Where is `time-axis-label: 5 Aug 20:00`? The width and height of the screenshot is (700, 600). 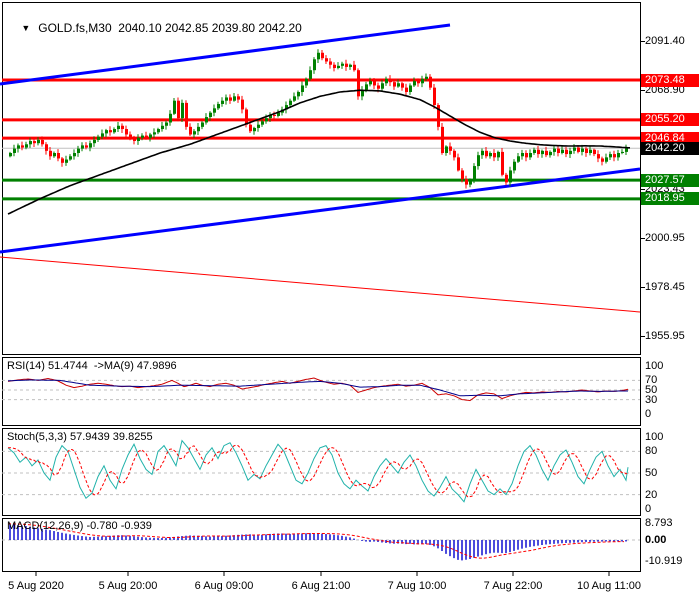
time-axis-label: 5 Aug 20:00 is located at coordinates (128, 586).